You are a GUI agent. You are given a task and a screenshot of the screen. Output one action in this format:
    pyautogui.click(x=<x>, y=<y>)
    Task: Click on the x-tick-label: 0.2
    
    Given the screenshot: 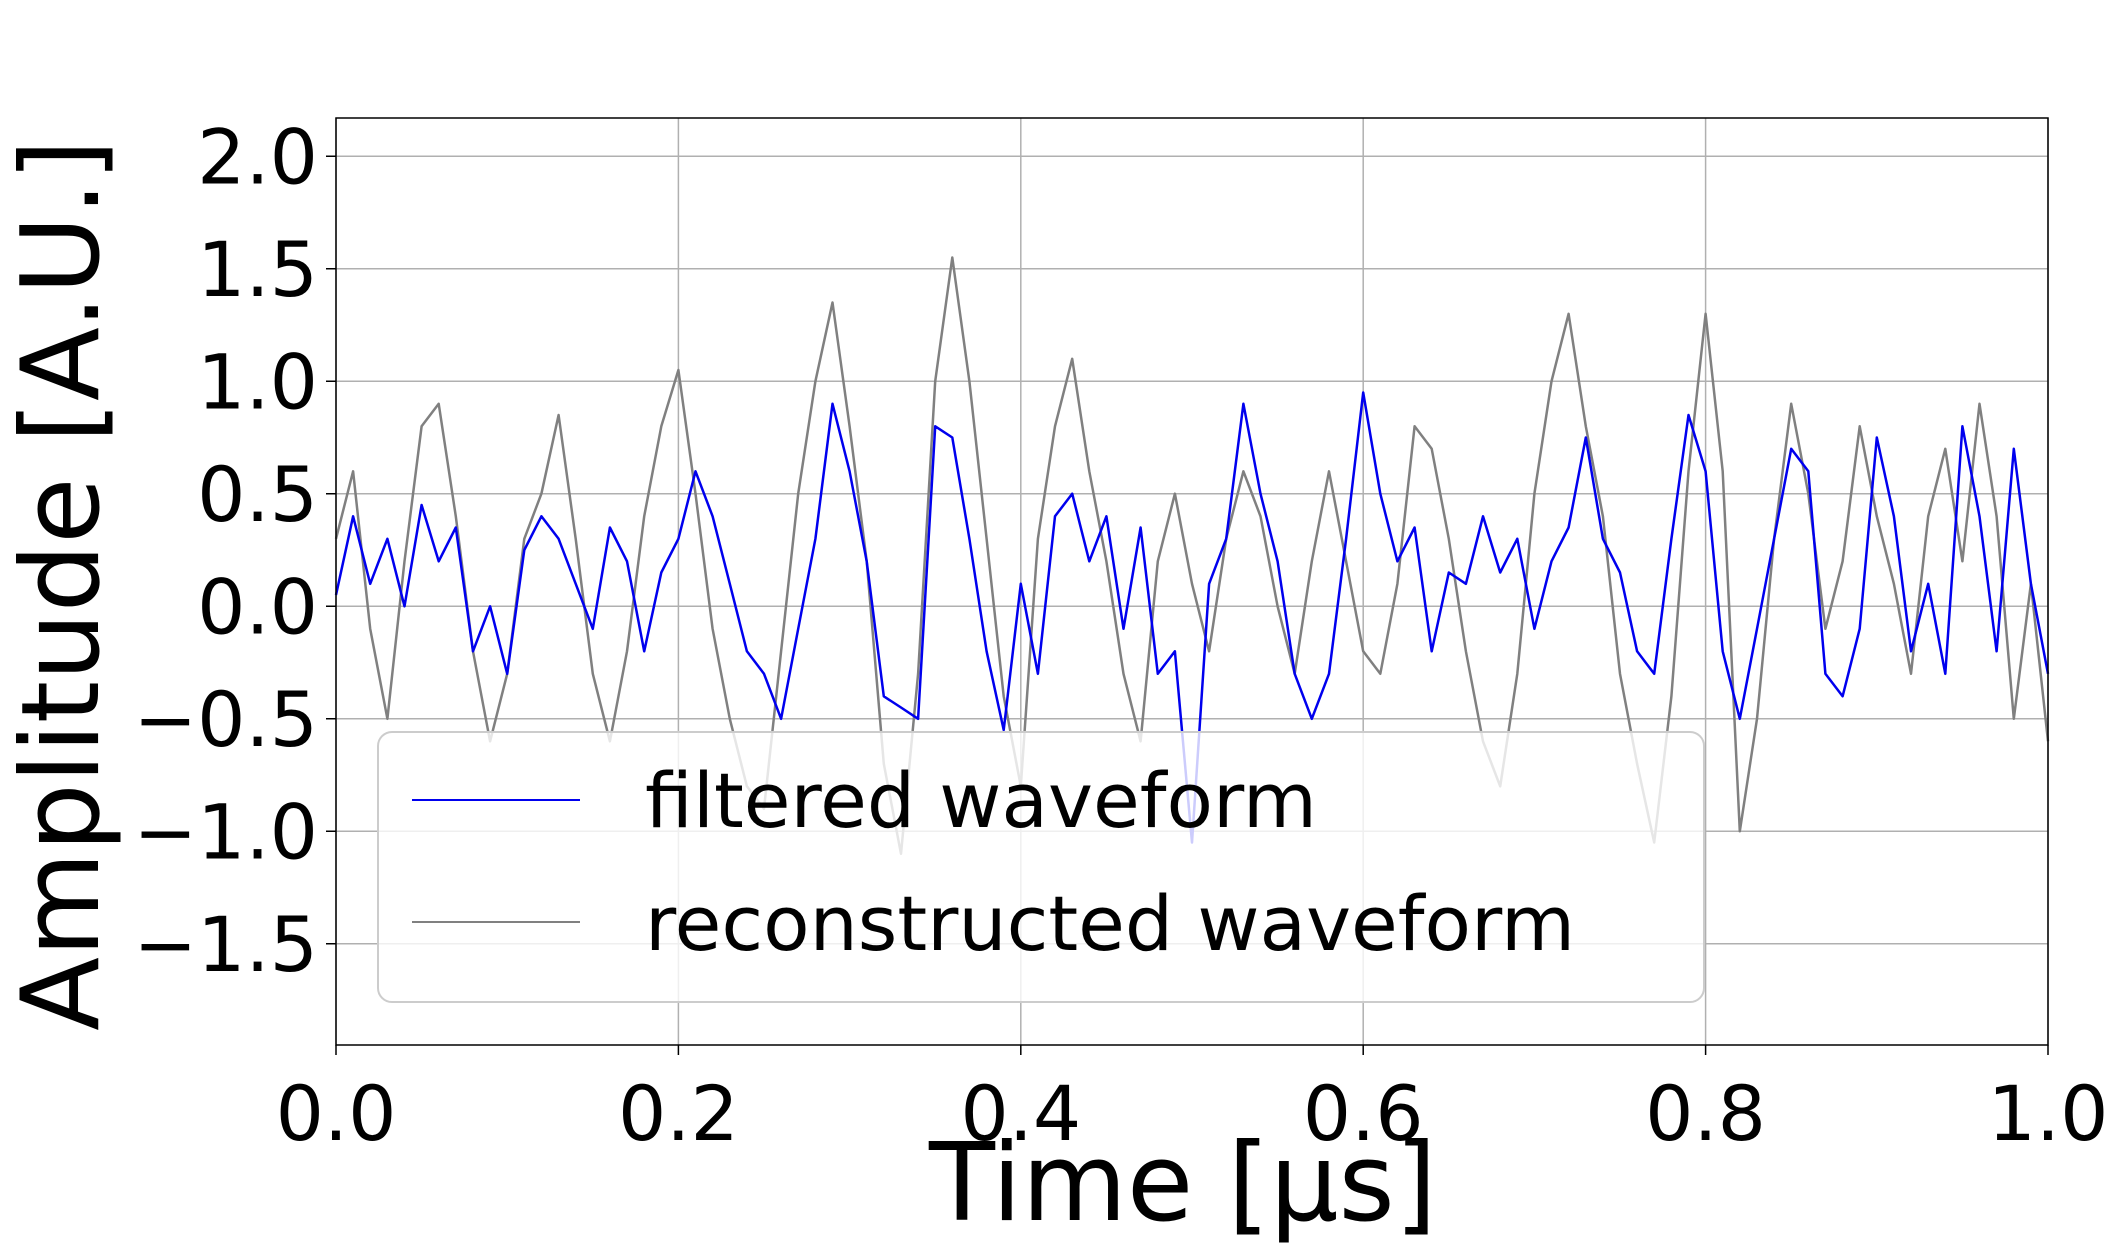 What is the action you would take?
    pyautogui.click(x=678, y=1113)
    